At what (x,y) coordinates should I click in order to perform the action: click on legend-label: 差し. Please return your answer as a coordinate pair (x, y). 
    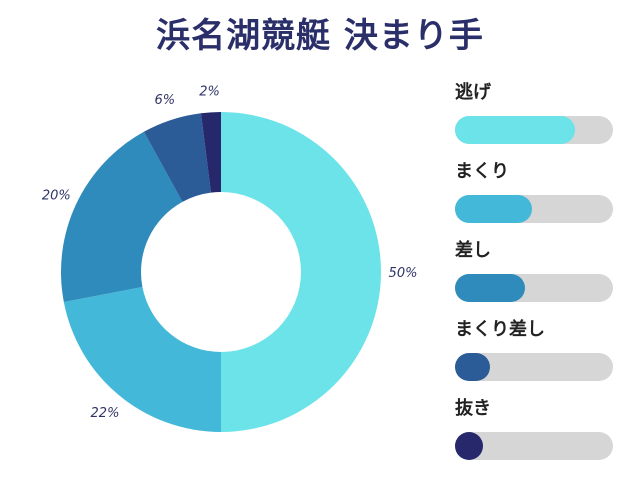
    Looking at the image, I should click on (473, 250).